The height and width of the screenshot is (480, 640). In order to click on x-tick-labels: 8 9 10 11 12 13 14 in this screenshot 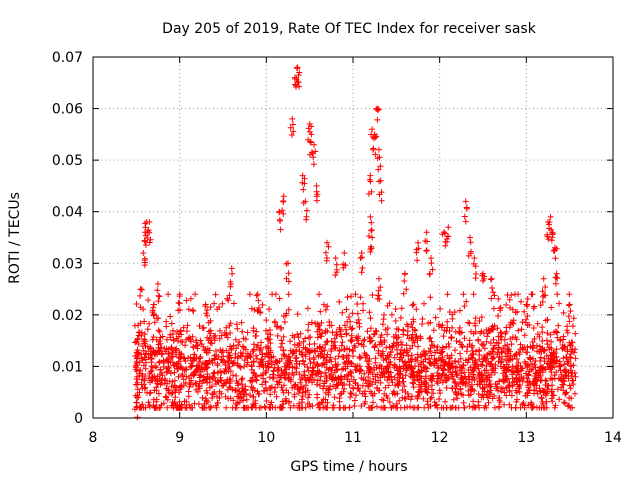, I will do `click(355, 438)`.